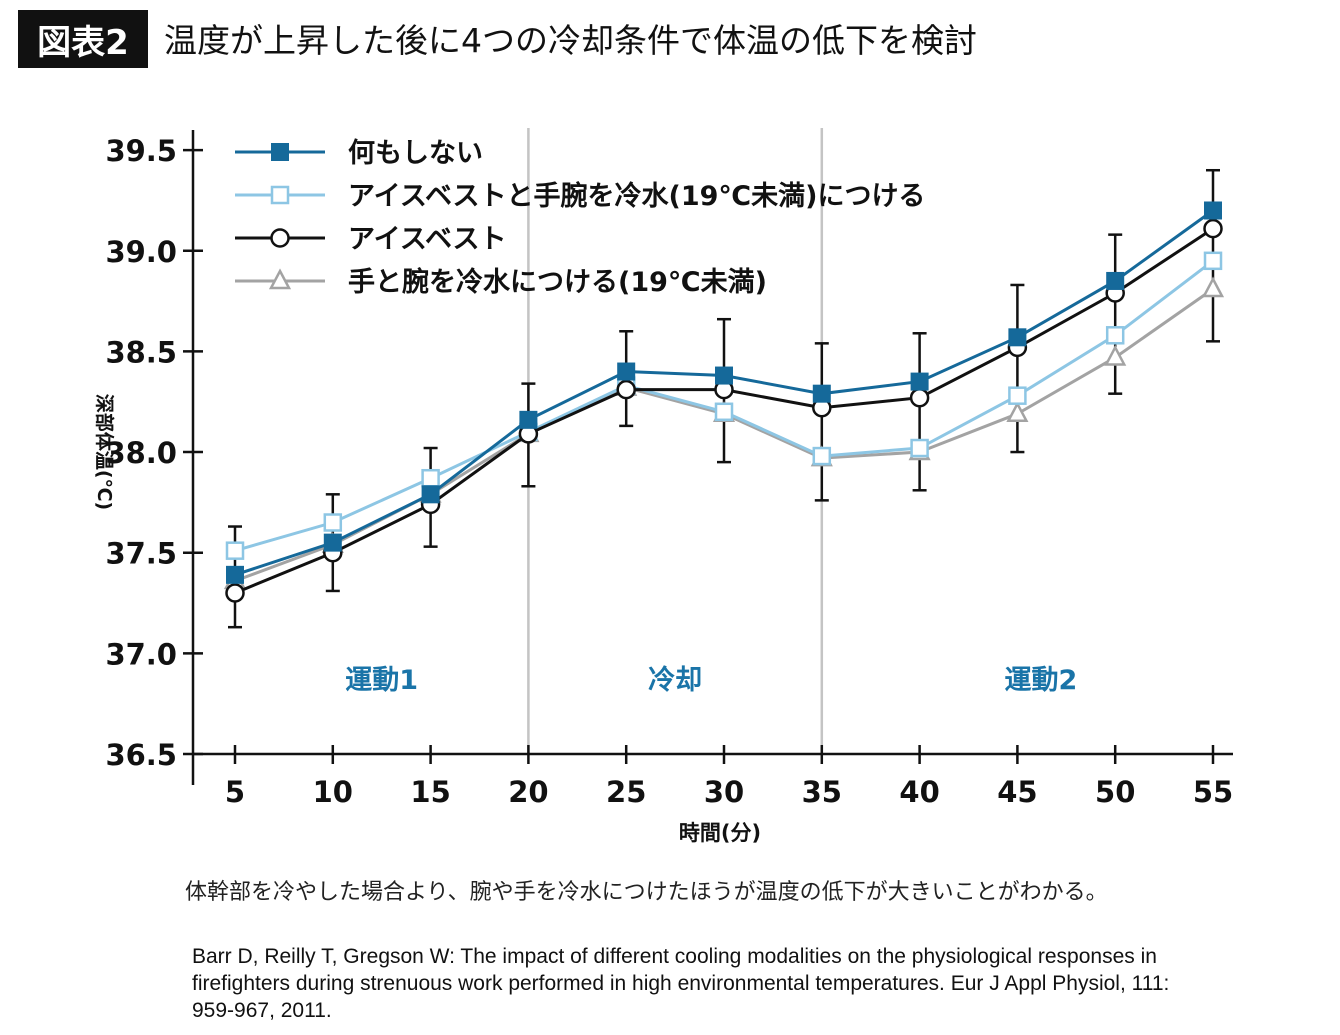 This screenshot has width=1340, height=1035. I want to click on x-tick-label: 35, so click(822, 792).